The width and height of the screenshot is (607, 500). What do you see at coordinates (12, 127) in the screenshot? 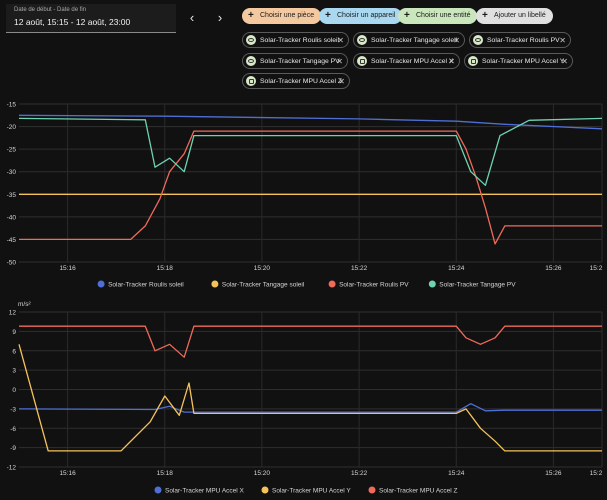
I see `y-tick-label: -20` at bounding box center [12, 127].